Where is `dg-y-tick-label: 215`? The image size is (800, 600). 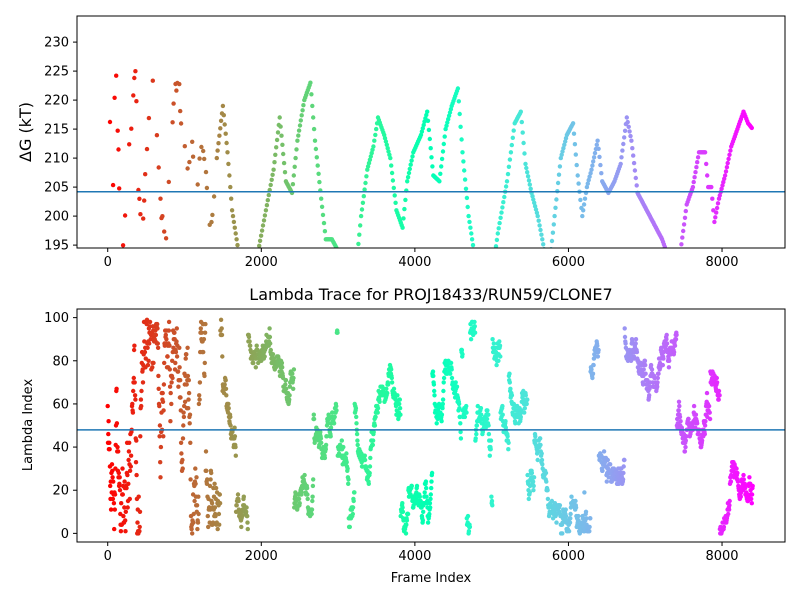 dg-y-tick-label: 215 is located at coordinates (56, 130).